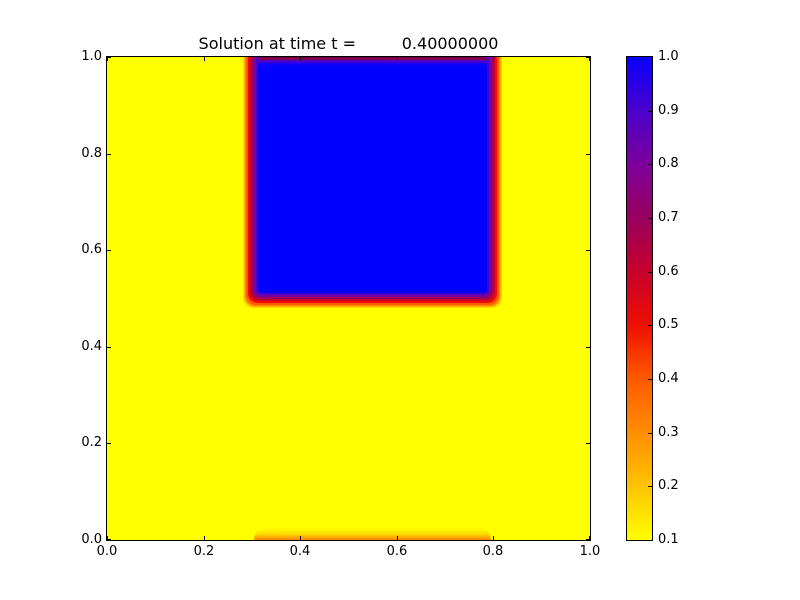 This screenshot has width=800, height=600. Describe the element at coordinates (300, 551) in the screenshot. I see `x-tick-label: 0.4` at that location.